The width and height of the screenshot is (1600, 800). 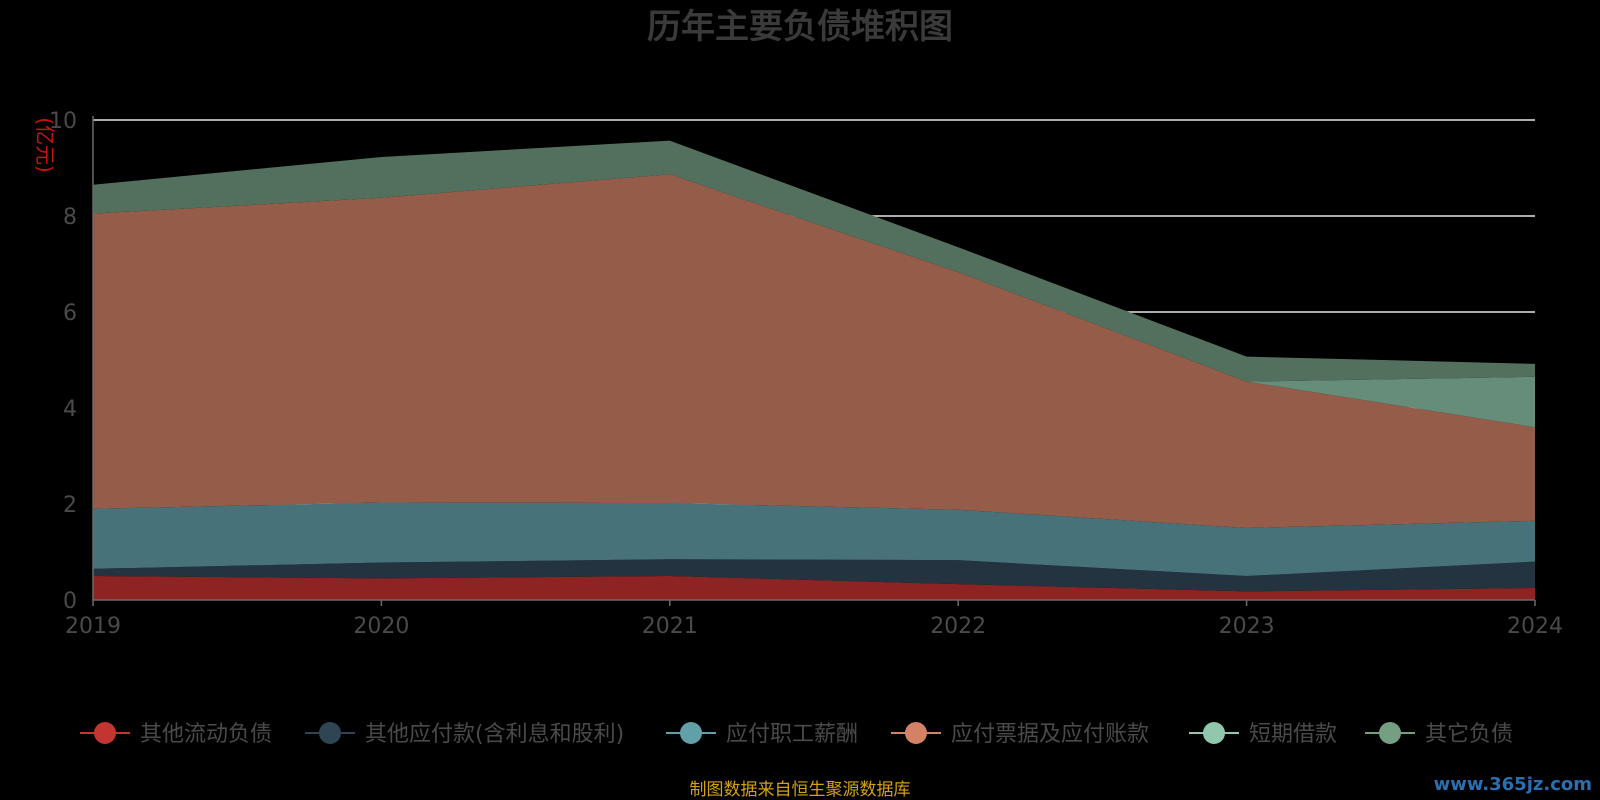 I want to click on legend-item: 应付票据及应付账款, so click(x=1020, y=734).